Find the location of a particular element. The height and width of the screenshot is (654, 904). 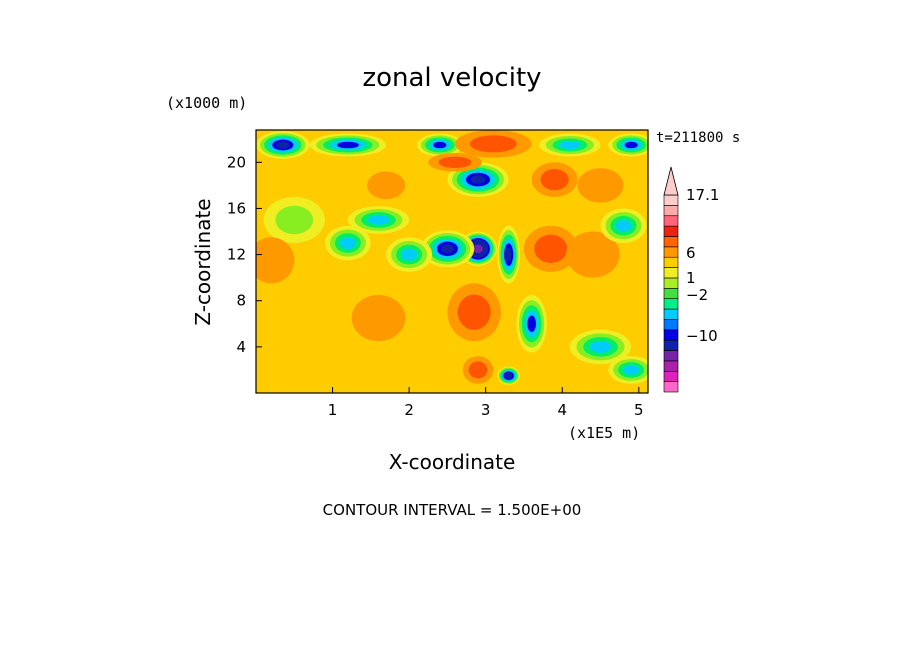

x-tick-label-1: 2 is located at coordinates (409, 410).